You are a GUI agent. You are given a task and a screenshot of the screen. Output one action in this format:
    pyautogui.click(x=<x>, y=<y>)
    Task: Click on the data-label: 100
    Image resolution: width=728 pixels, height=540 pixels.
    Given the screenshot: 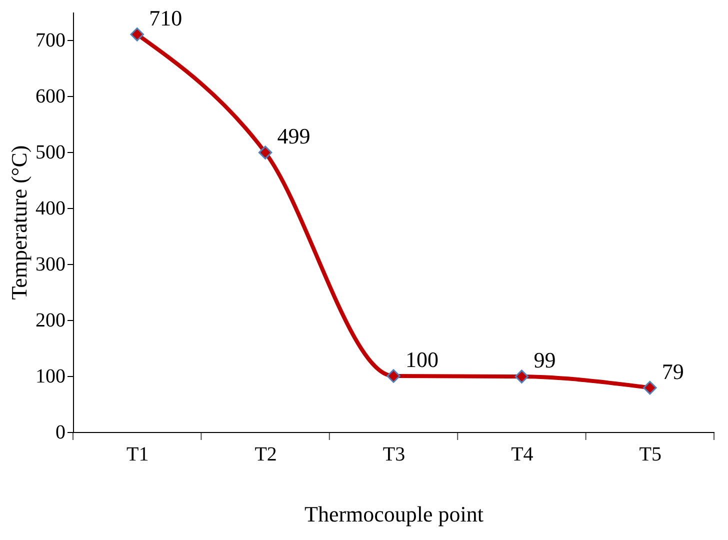 What is the action you would take?
    pyautogui.click(x=422, y=359)
    